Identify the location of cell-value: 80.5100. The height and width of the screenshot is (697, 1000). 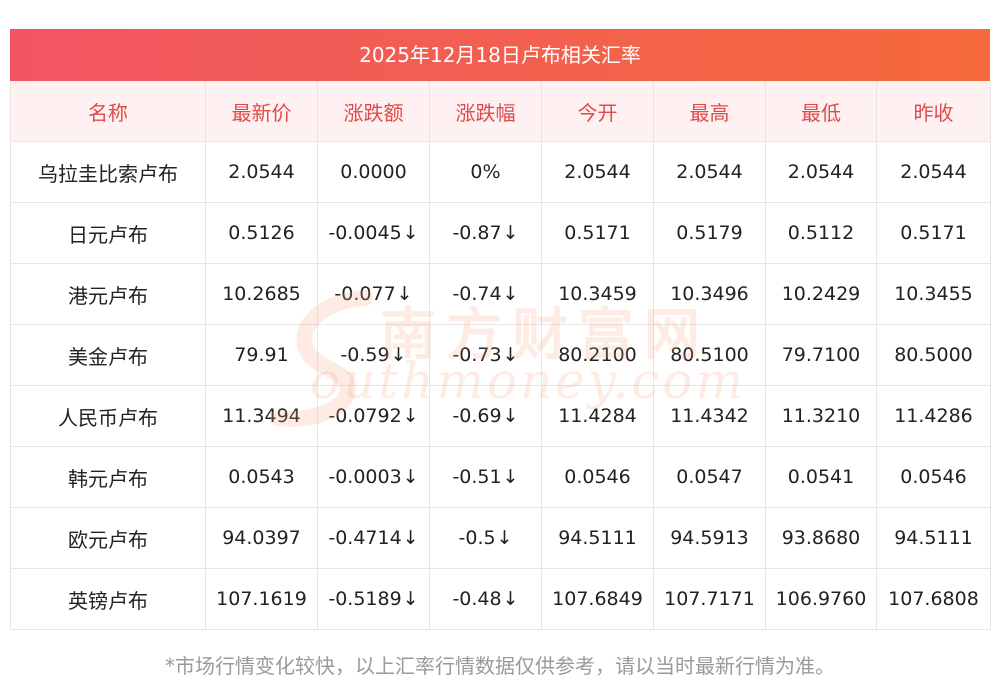
(709, 355).